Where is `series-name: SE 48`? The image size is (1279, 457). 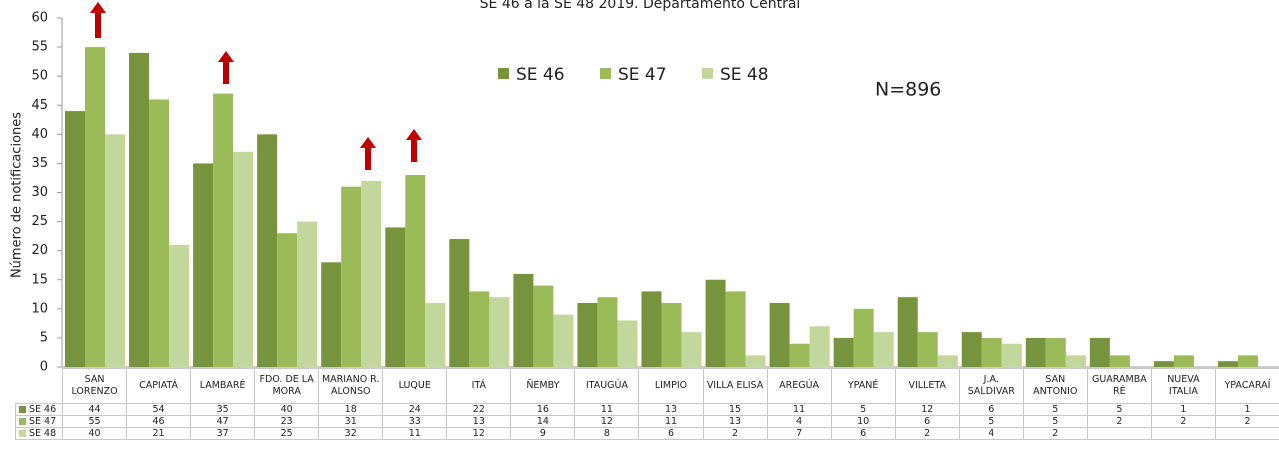 series-name: SE 48 is located at coordinates (43, 433).